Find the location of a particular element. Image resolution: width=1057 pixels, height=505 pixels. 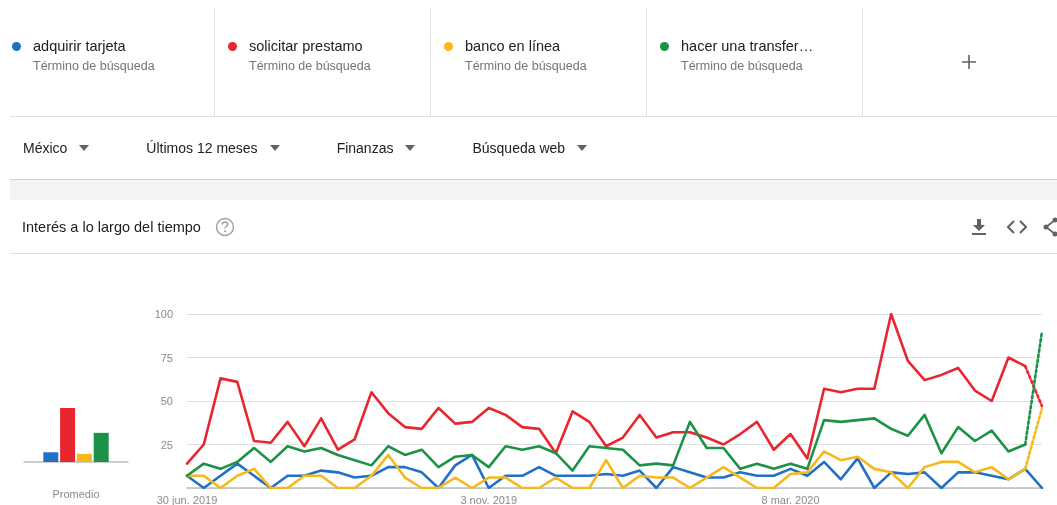

y-tick-label: 75 is located at coordinates (166, 357).